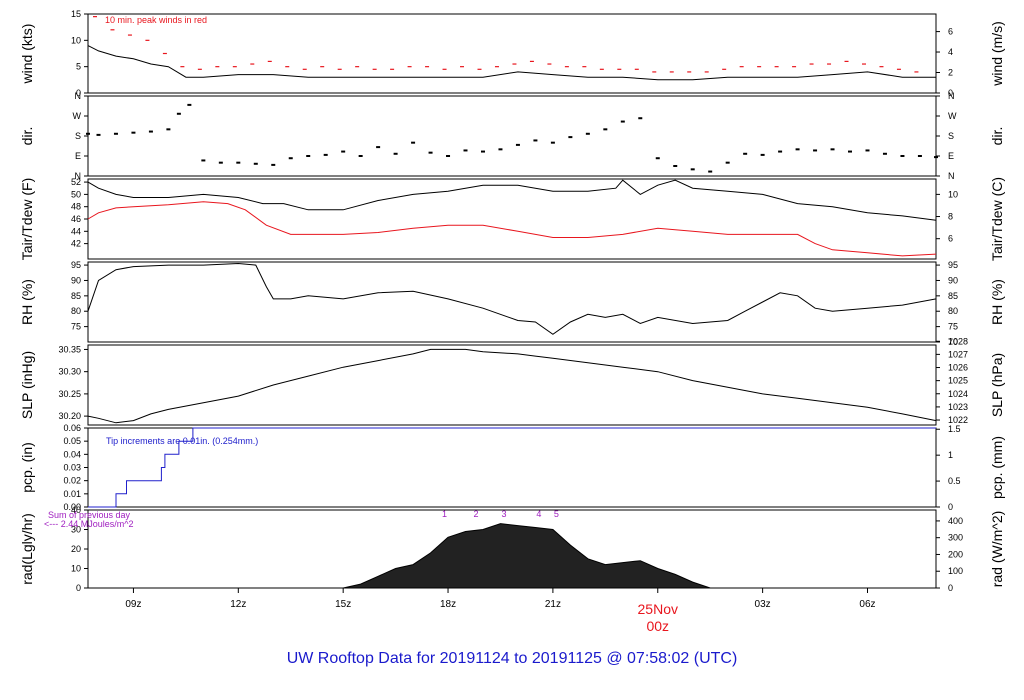 The height and width of the screenshot is (700, 1024). Describe the element at coordinates (27, 136) in the screenshot. I see `dir-ylabel-left: dir.` at that location.